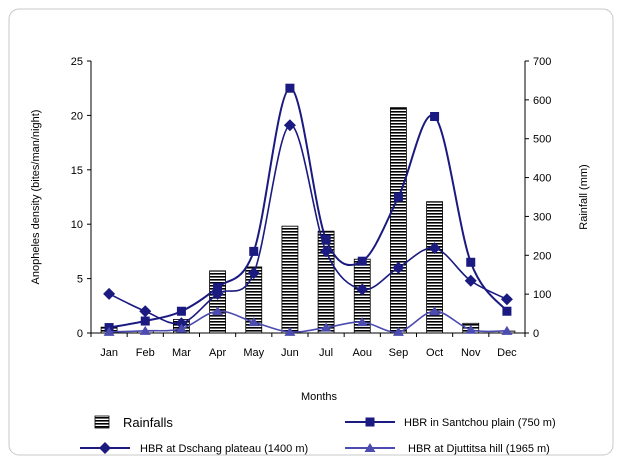  I want to click on legend-marker-triangle, so click(370, 447).